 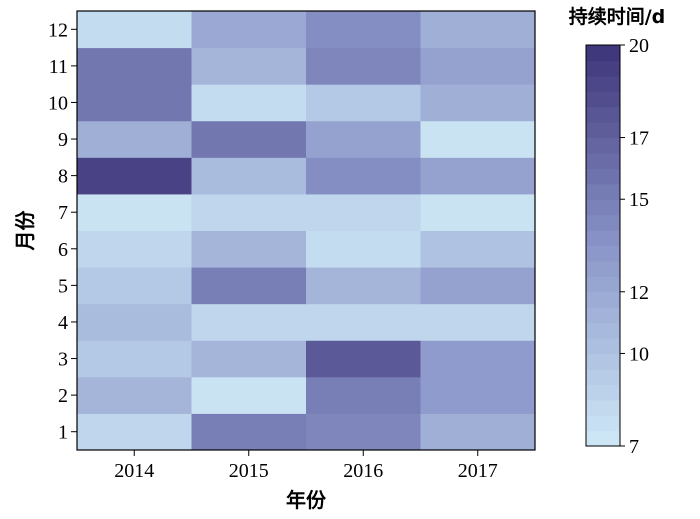 I want to click on y-axis-title: 月份, so click(x=25, y=231).